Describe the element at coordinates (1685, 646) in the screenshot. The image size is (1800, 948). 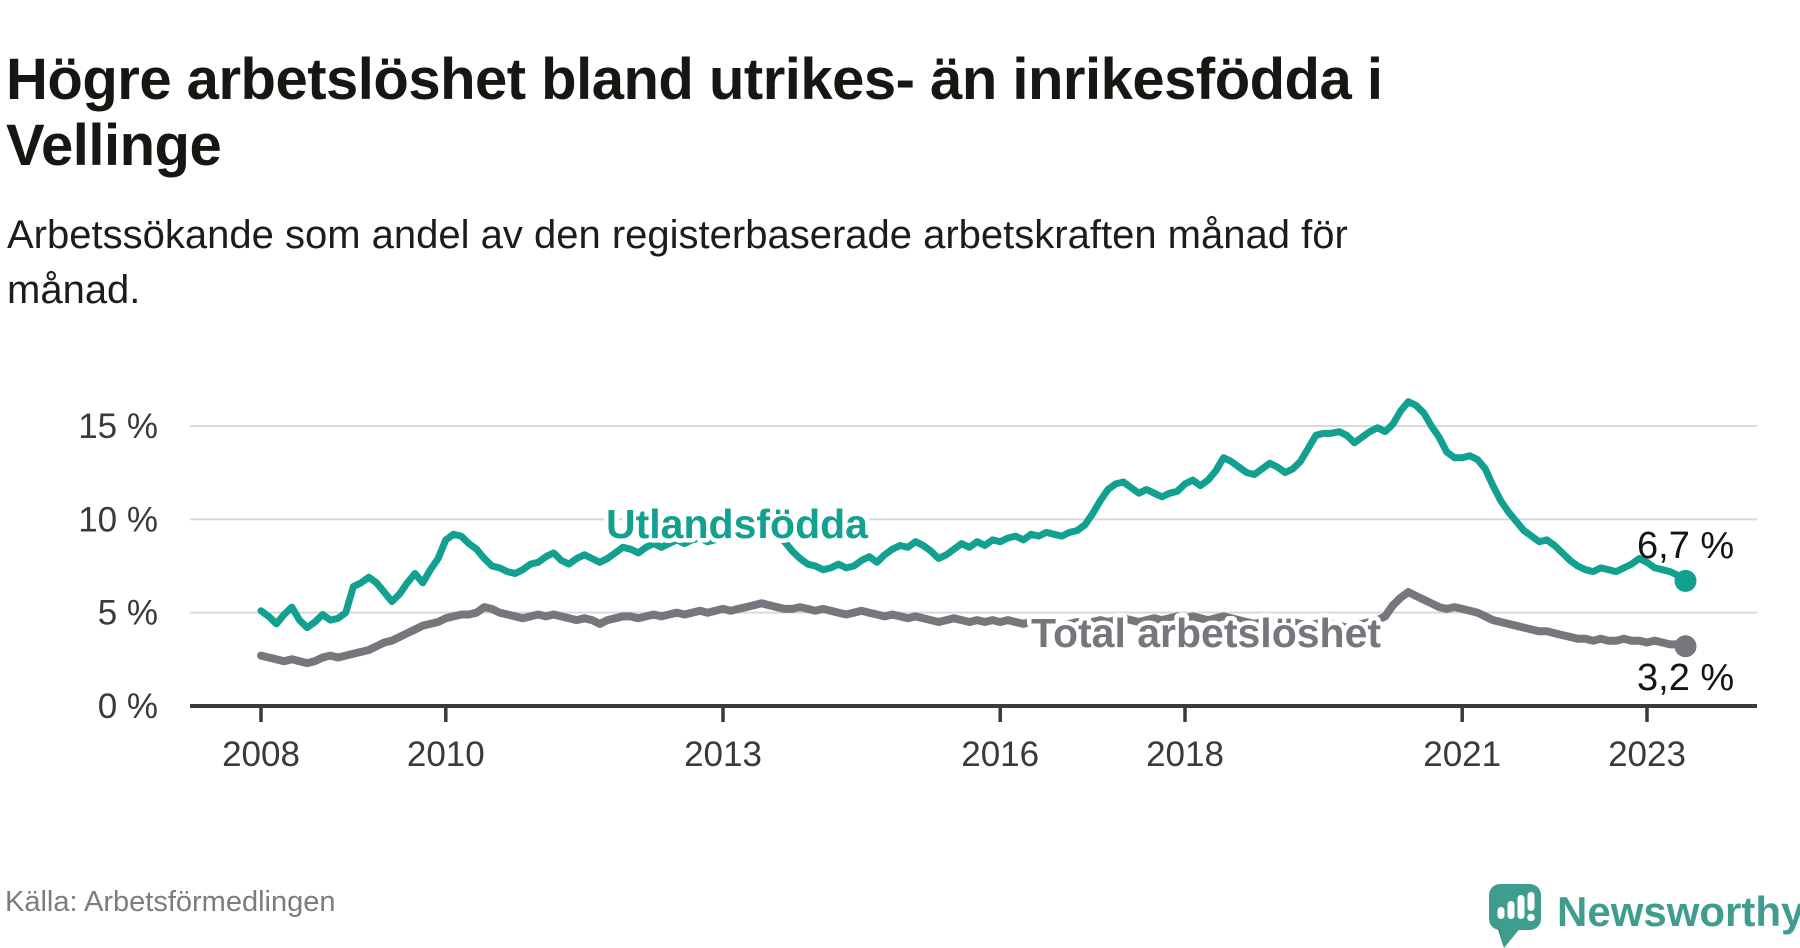
I see `end-dot-total-arbetsloshet` at that location.